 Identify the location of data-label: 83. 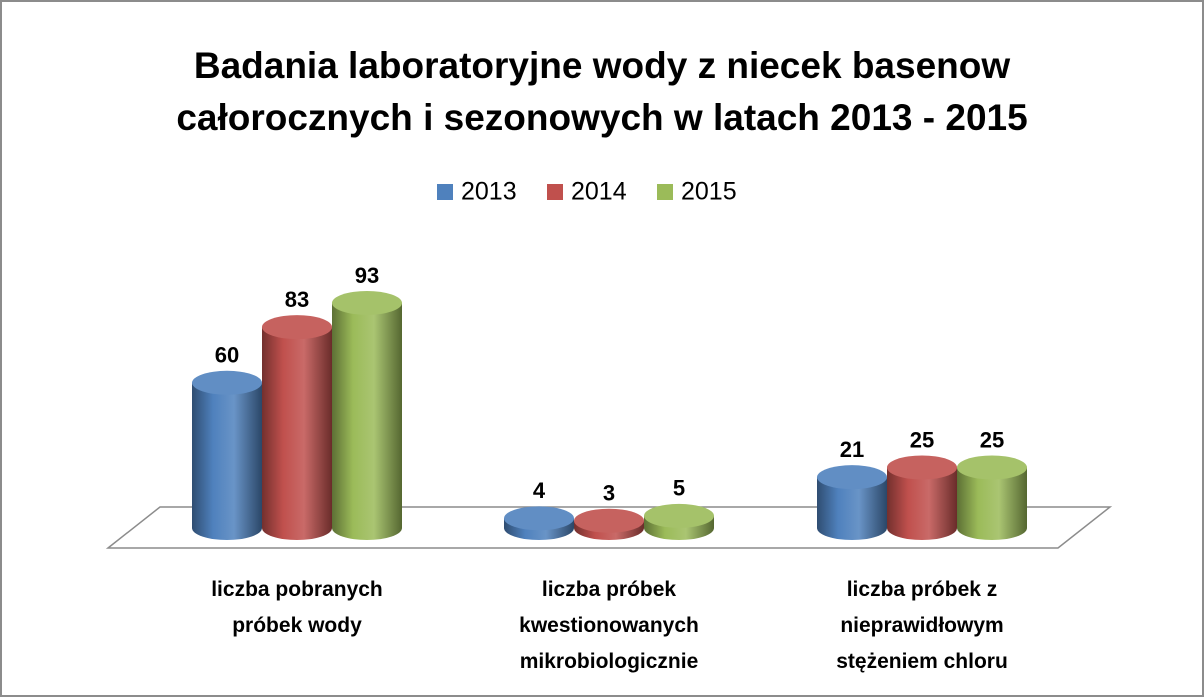
(297, 299).